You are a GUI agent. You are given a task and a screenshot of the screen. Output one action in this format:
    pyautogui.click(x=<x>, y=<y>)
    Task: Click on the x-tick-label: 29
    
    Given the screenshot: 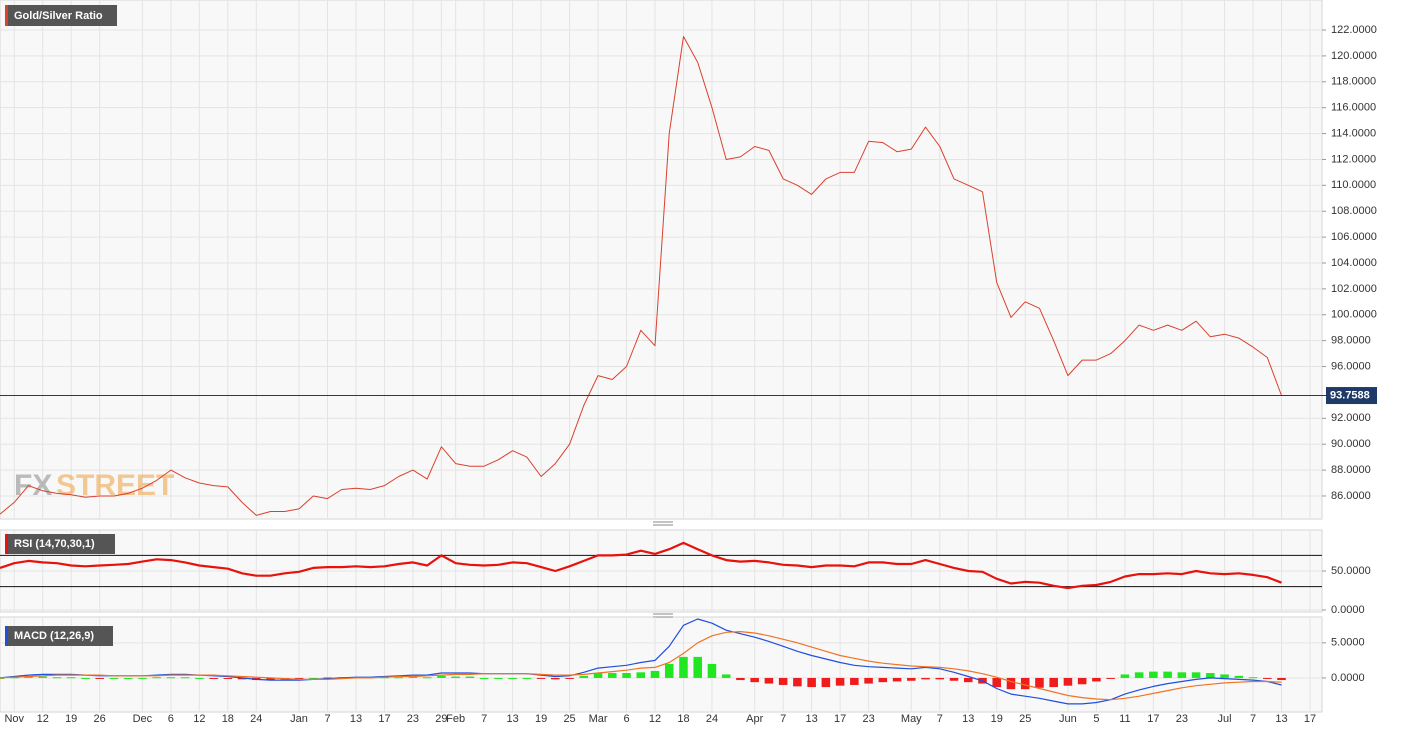 What is the action you would take?
    pyautogui.click(x=441, y=719)
    